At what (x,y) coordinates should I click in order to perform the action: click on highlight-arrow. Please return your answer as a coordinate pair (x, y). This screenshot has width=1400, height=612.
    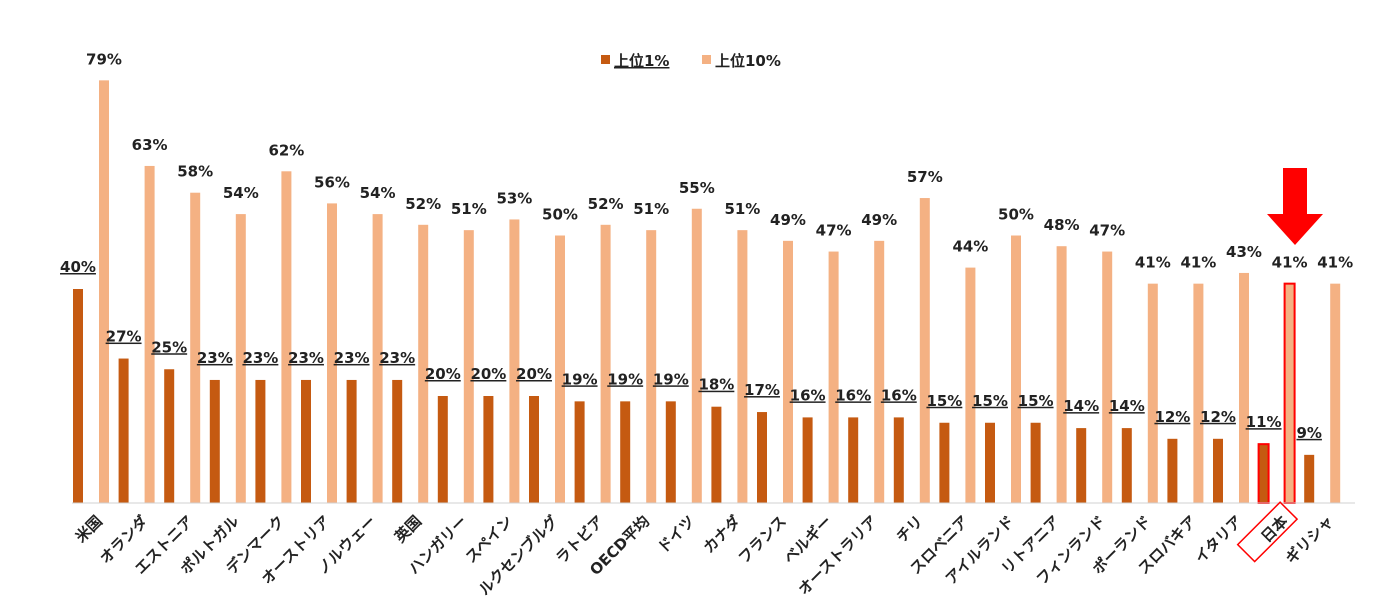
    Looking at the image, I should click on (1295, 206).